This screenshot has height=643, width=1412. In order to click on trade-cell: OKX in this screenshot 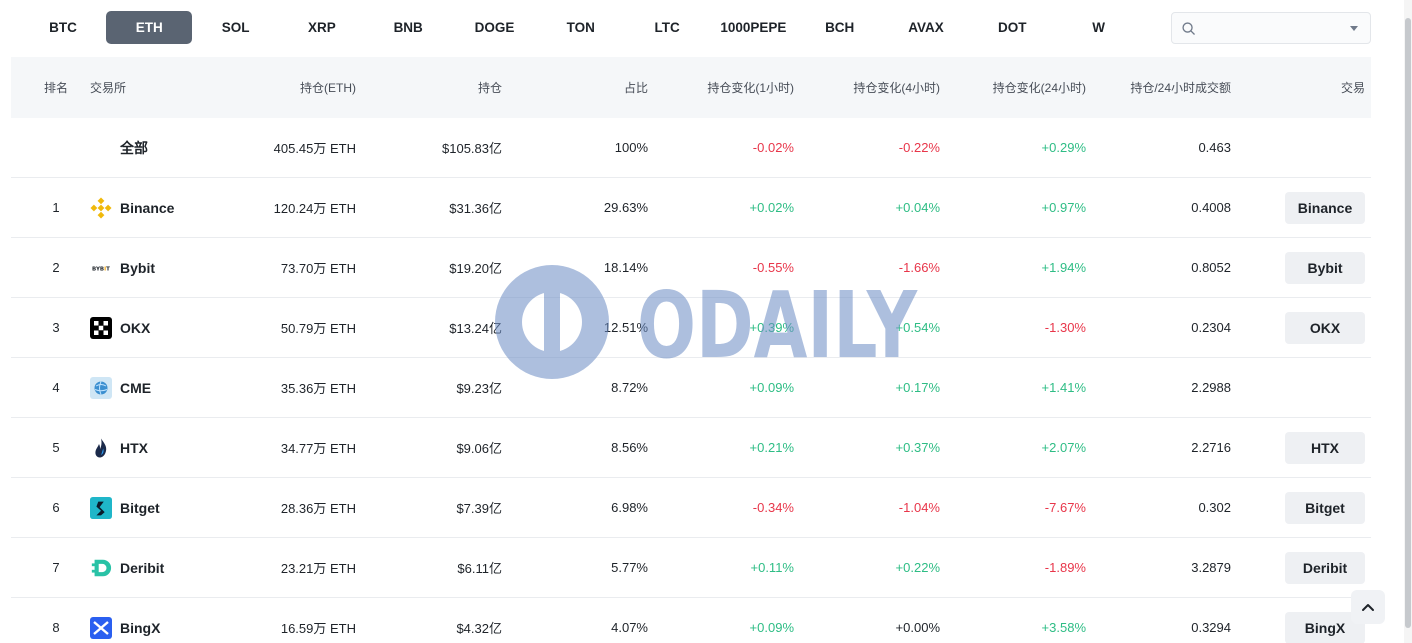, I will do `click(1316, 327)`.